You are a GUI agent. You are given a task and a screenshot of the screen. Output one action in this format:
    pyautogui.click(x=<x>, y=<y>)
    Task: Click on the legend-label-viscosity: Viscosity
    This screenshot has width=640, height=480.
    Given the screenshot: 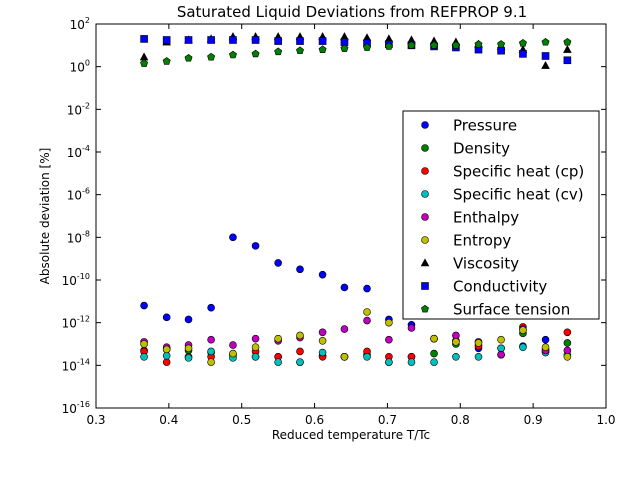 What is the action you would take?
    pyautogui.click(x=486, y=264)
    